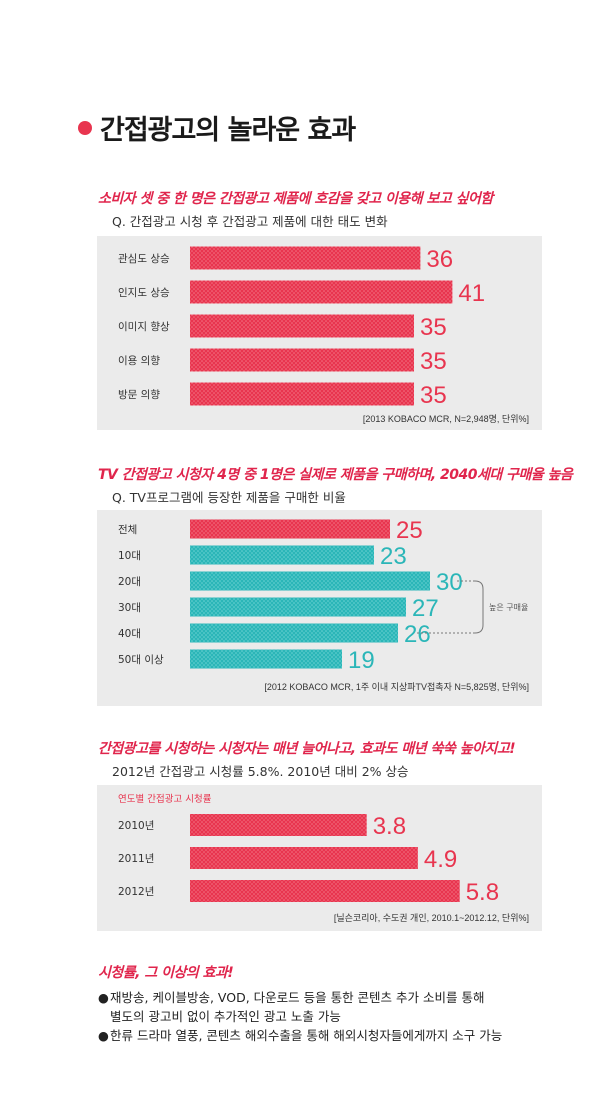 The height and width of the screenshot is (1094, 614). Describe the element at coordinates (425, 608) in the screenshot. I see `value-label: 27` at that location.